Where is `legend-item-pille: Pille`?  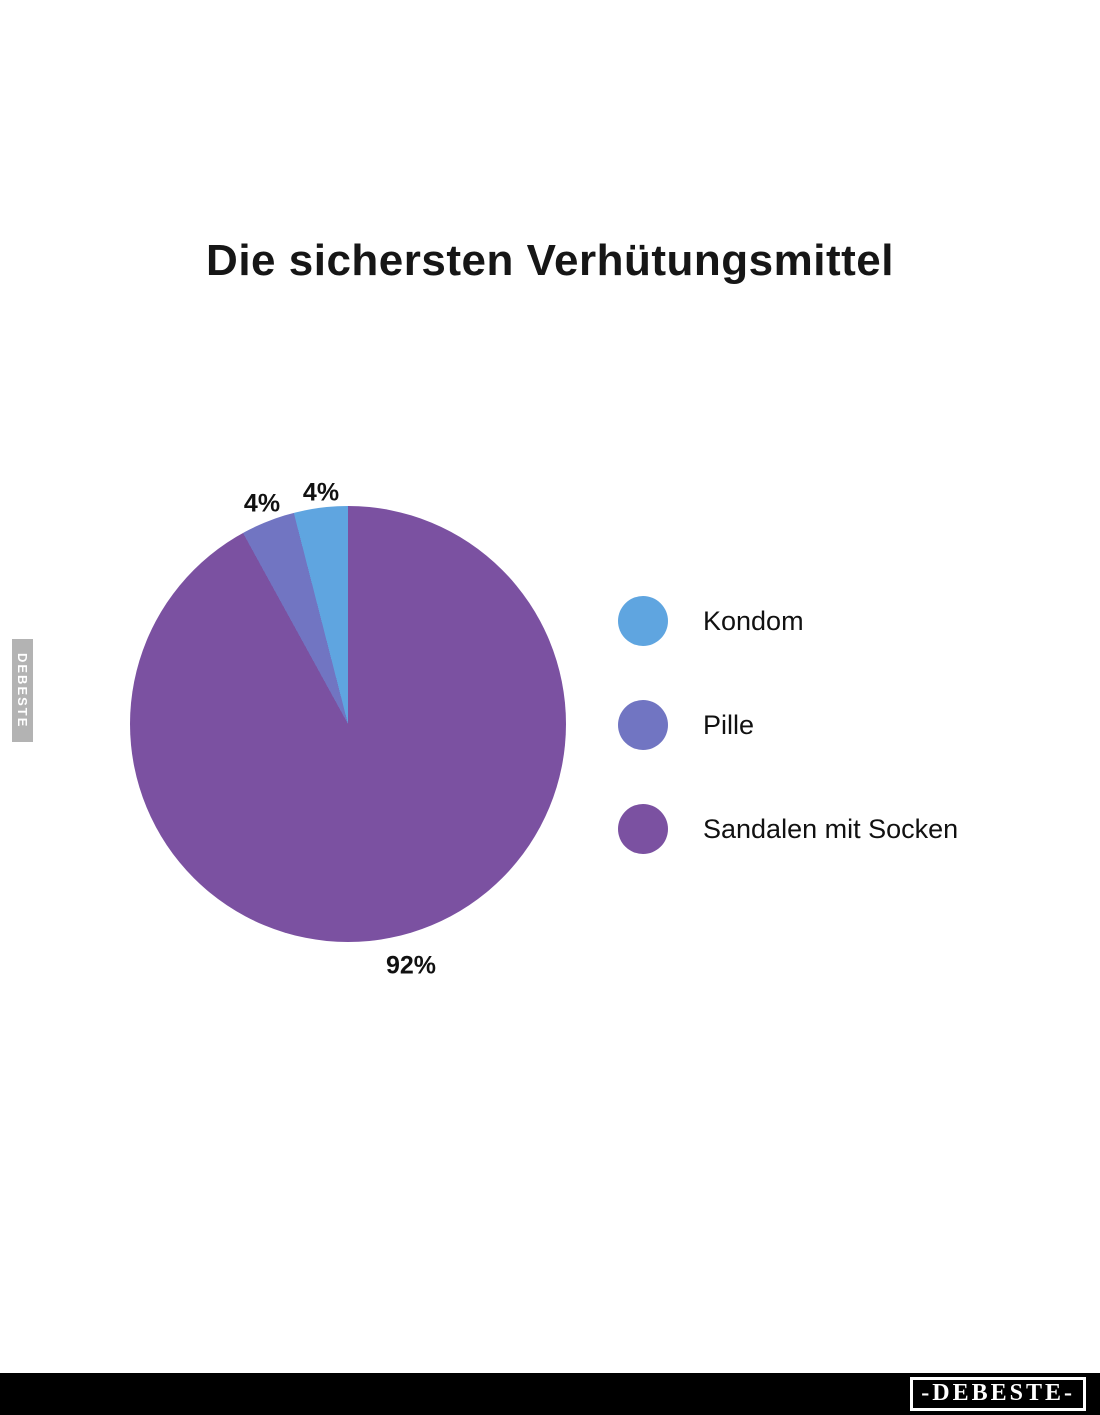 legend-item-pille: Pille is located at coordinates (788, 725).